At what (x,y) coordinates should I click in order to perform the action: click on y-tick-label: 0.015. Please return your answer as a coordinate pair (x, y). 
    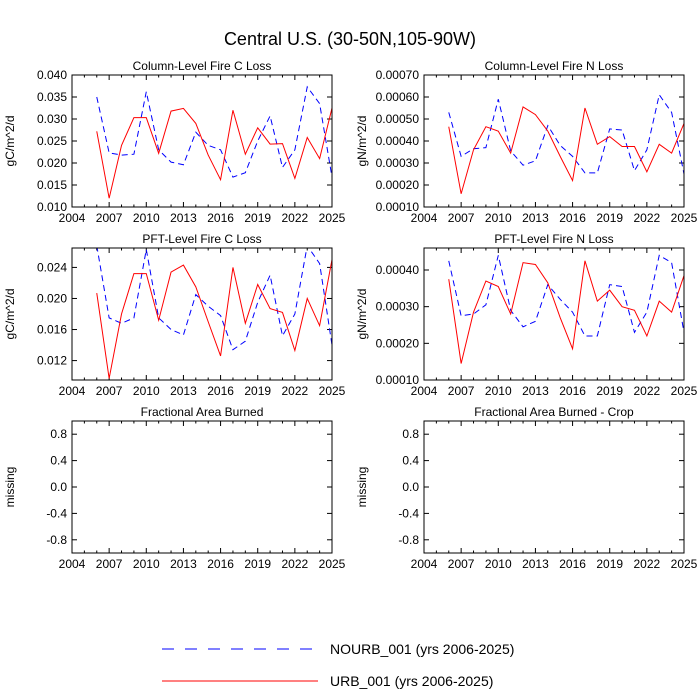
    Looking at the image, I should click on (52, 185).